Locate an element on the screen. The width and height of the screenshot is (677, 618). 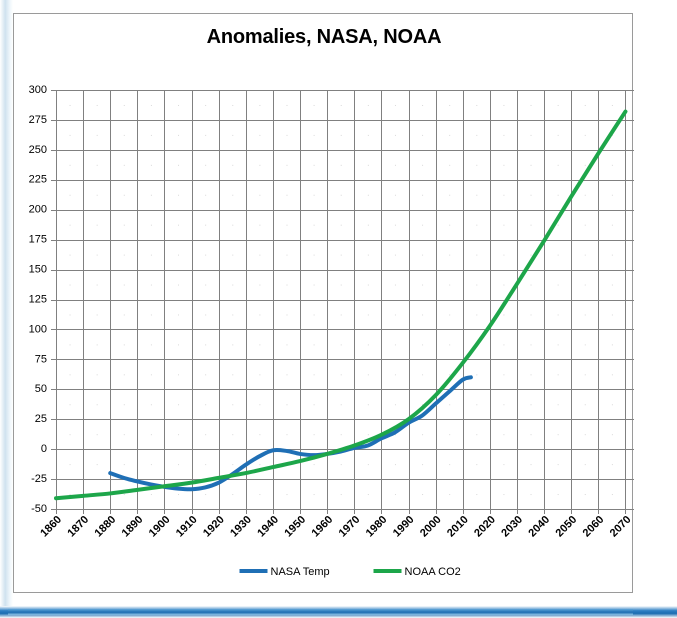
y-tick-label: 50 is located at coordinates (41, 389).